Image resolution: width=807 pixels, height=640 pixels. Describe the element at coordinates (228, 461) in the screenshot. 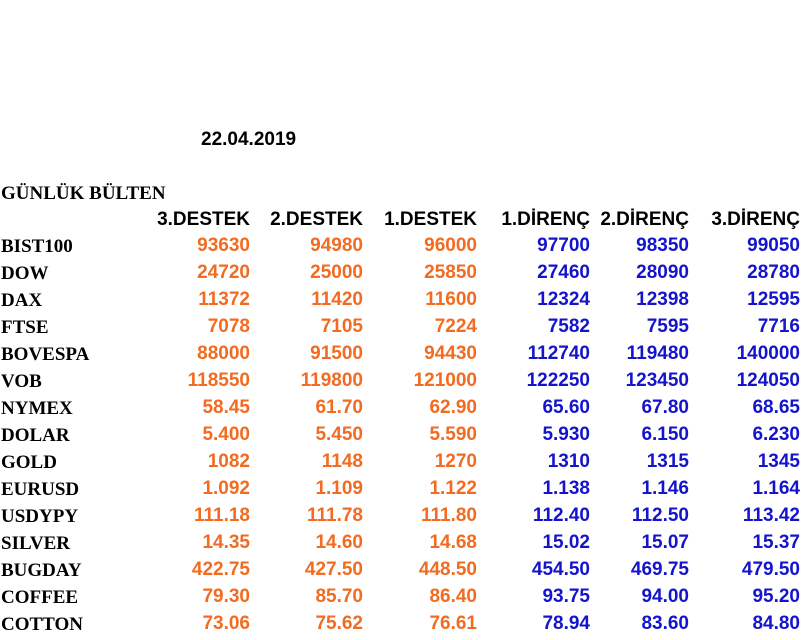

I see `value-support-3: 1082` at that location.